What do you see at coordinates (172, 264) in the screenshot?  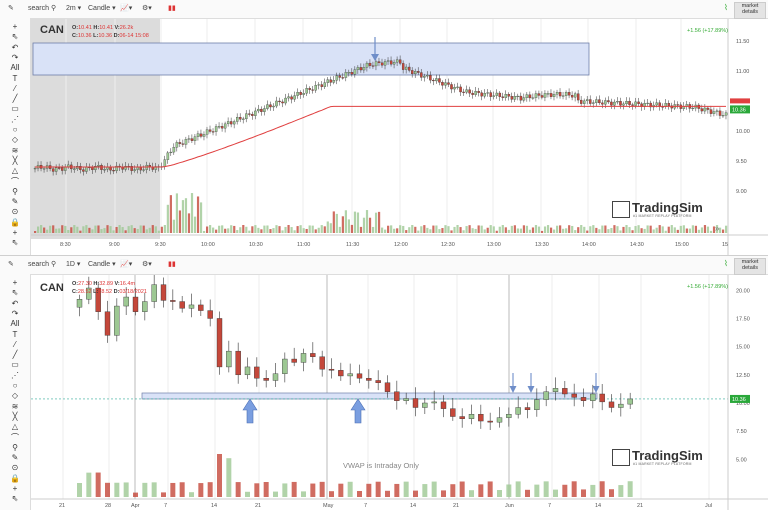 I see `bar-chart-icon: ▮▮` at bounding box center [172, 264].